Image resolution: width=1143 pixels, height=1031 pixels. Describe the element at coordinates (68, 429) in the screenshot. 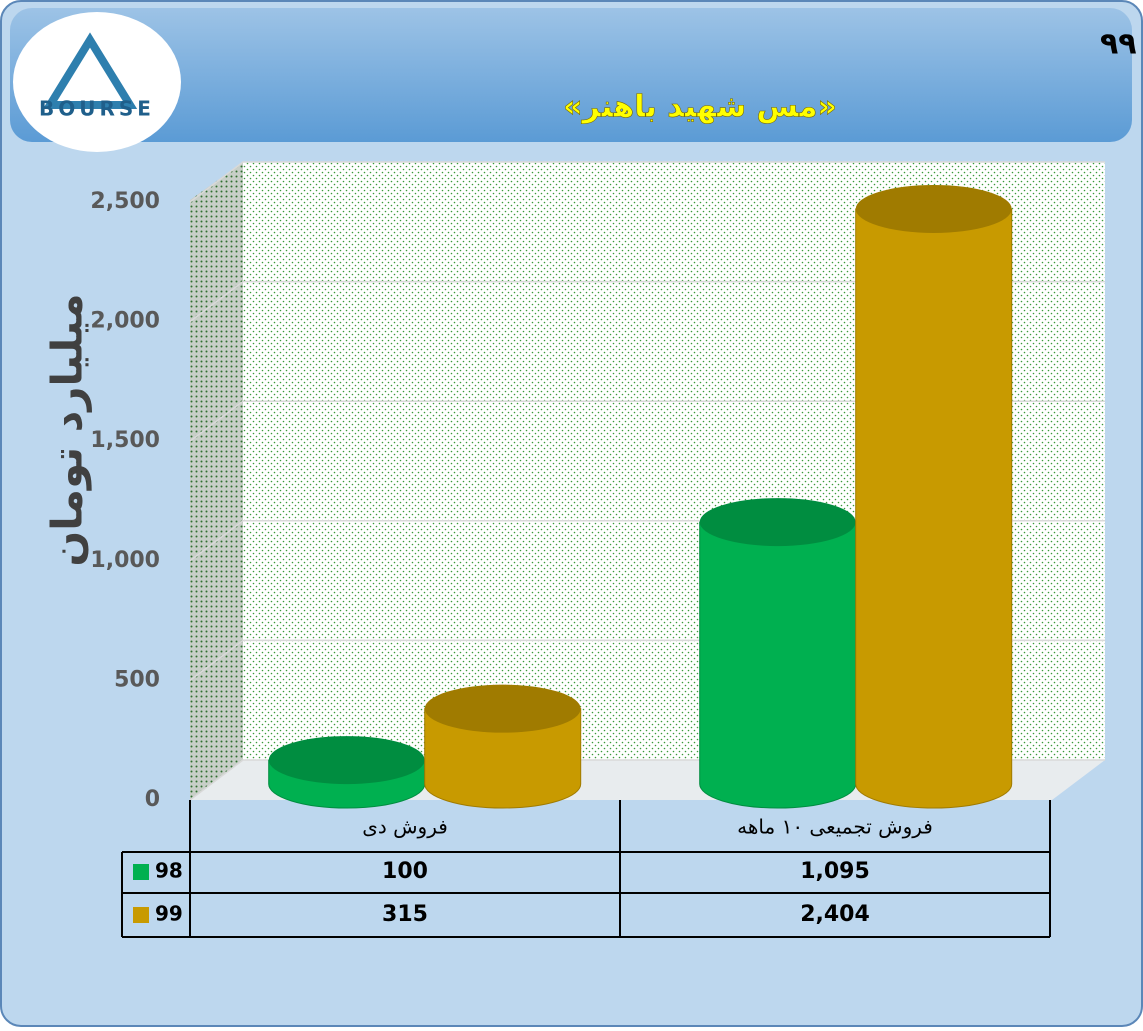

I see `y-axis-label: میلیارد تومان` at that location.